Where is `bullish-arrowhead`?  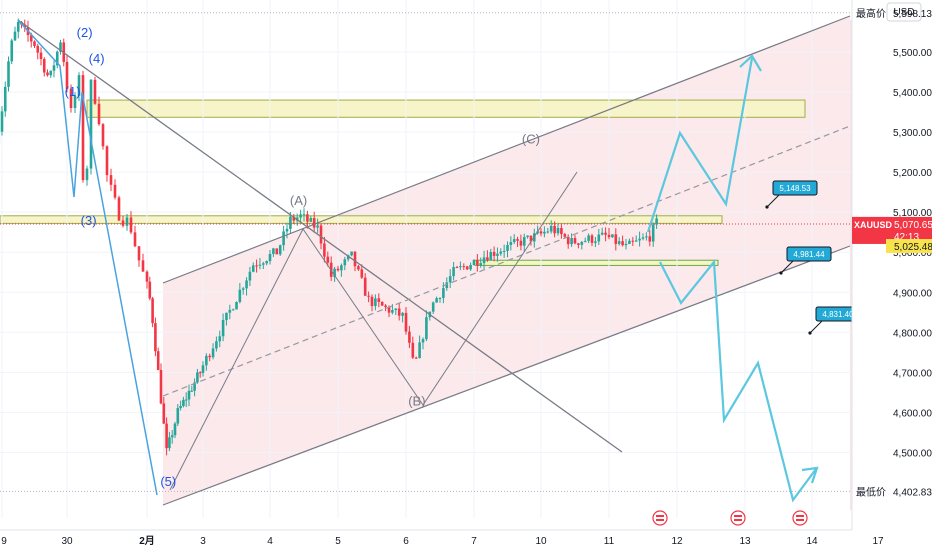 bullish-arrowhead is located at coordinates (750, 63).